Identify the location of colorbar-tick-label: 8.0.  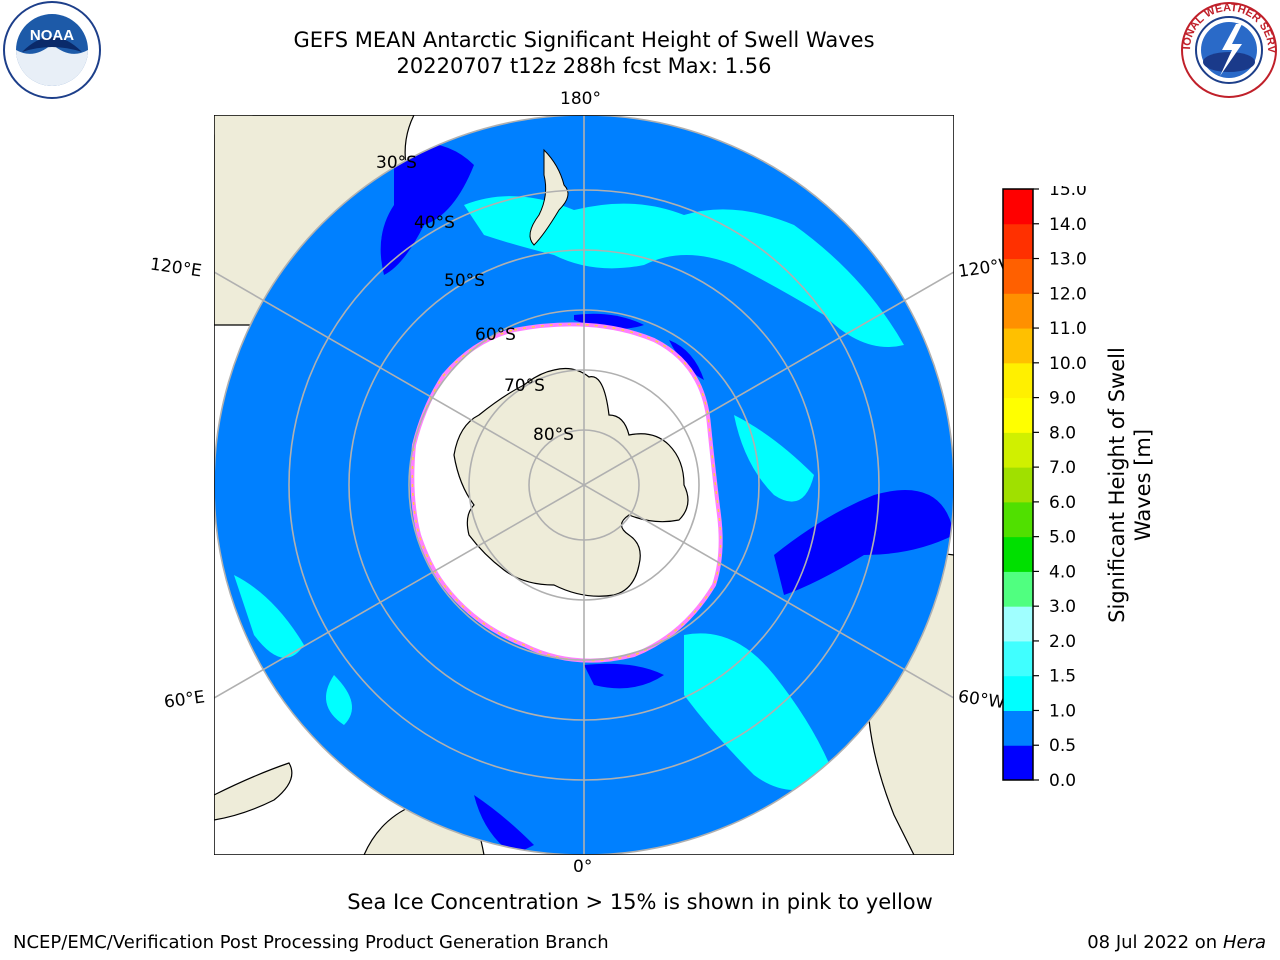
(1062, 433).